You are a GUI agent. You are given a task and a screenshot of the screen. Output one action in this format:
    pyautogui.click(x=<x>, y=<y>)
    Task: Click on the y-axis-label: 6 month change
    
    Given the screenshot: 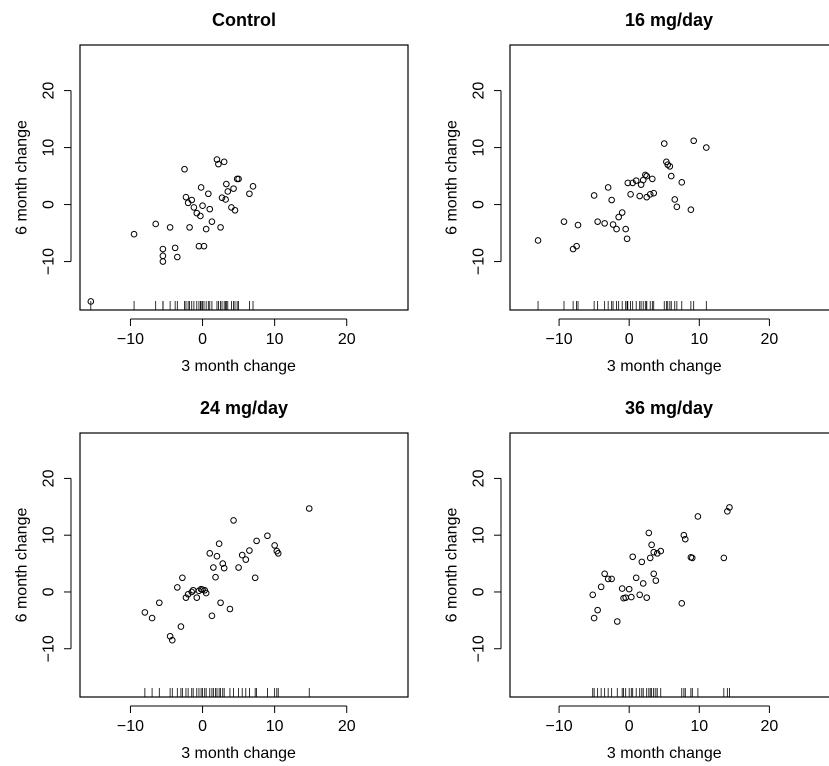 What is the action you would take?
    pyautogui.click(x=22, y=177)
    